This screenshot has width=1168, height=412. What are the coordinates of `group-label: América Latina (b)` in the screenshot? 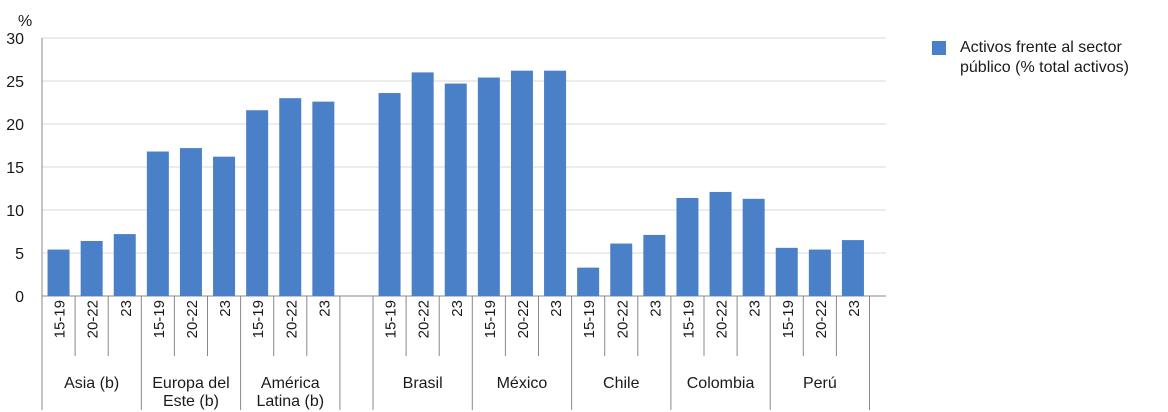 It's located at (290, 392).